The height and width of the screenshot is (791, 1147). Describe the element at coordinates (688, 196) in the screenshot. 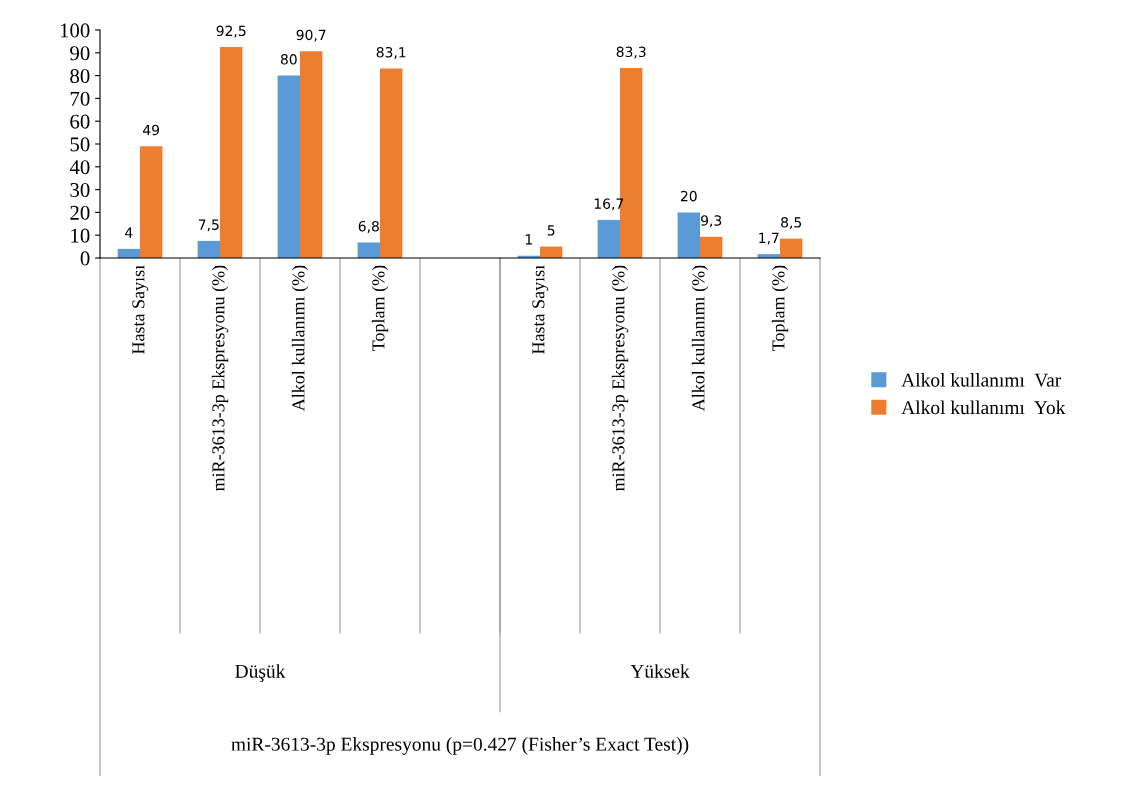

I see `data-label: 20` at that location.